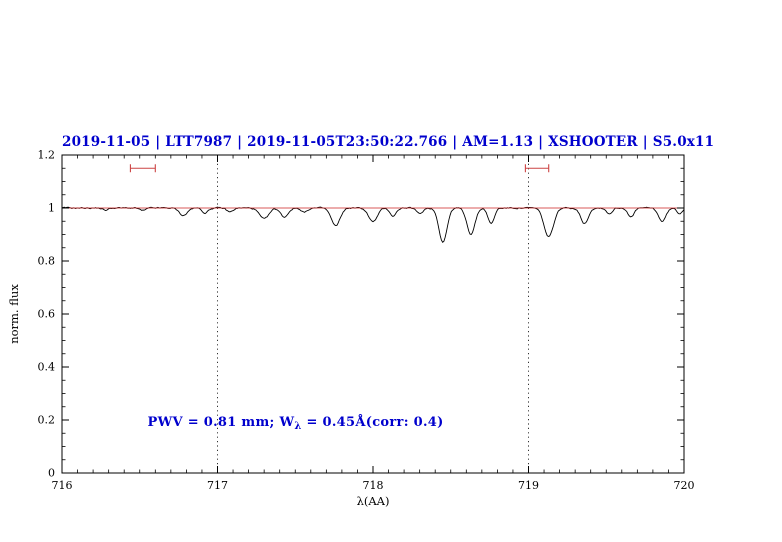  What do you see at coordinates (47, 420) in the screenshot?
I see `y-tick-label: 0.2` at bounding box center [47, 420].